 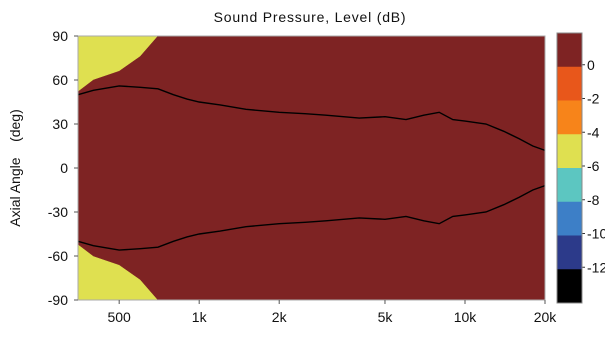 I want to click on x-tick-label: 5k, so click(x=386, y=317).